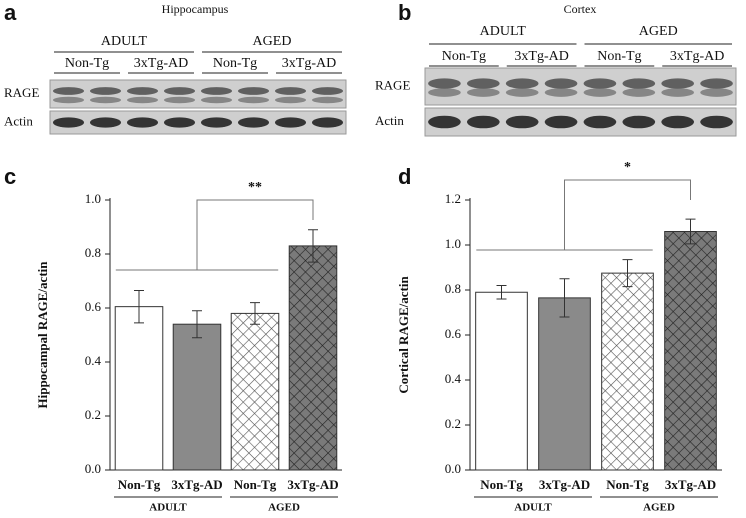  What do you see at coordinates (404, 12) in the screenshot?
I see `panel-letter: b` at bounding box center [404, 12].